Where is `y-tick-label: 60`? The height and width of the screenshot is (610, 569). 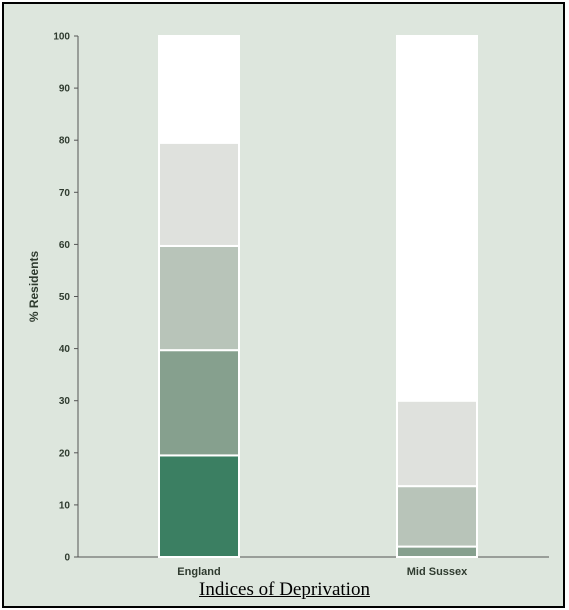
y-tick-label: 60 is located at coordinates (65, 245).